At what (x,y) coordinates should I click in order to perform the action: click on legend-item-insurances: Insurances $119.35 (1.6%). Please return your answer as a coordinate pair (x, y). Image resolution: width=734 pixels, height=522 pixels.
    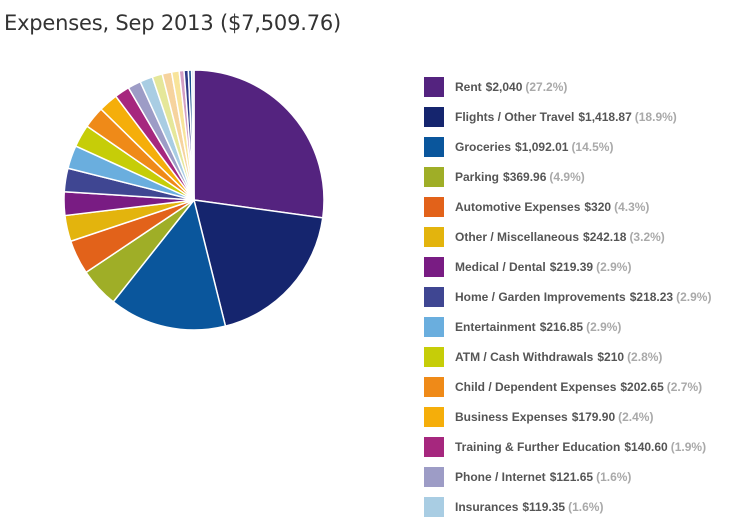
    Looking at the image, I should click on (567, 507).